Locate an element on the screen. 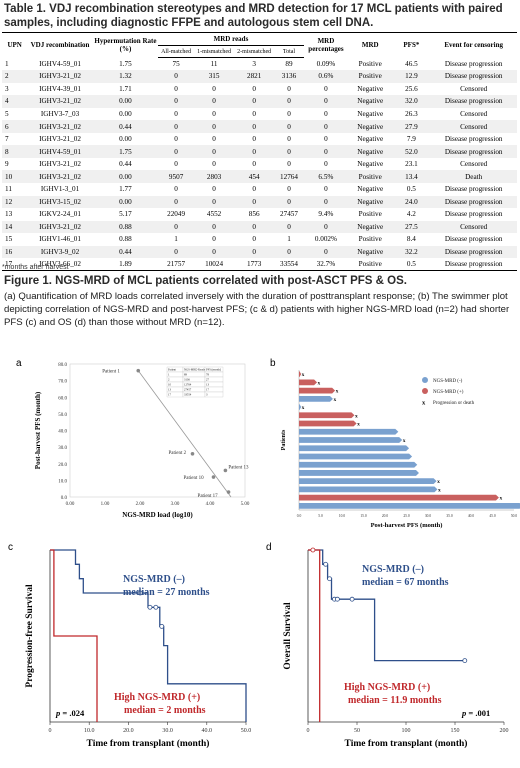 The image size is (520, 768). col-total: Total is located at coordinates (289, 51).